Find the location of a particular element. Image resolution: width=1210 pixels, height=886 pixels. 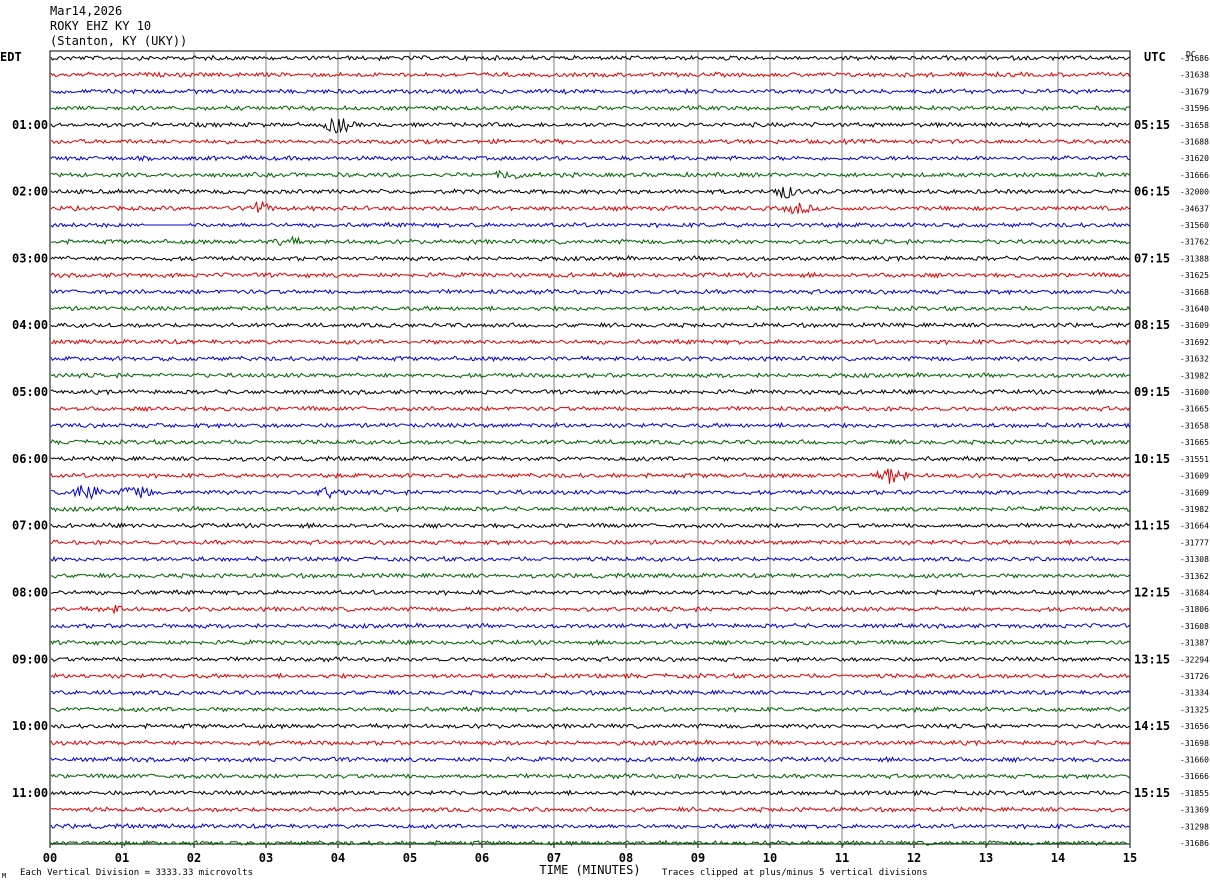

dc-offset-label: -31388 is located at coordinates (1194, 258).